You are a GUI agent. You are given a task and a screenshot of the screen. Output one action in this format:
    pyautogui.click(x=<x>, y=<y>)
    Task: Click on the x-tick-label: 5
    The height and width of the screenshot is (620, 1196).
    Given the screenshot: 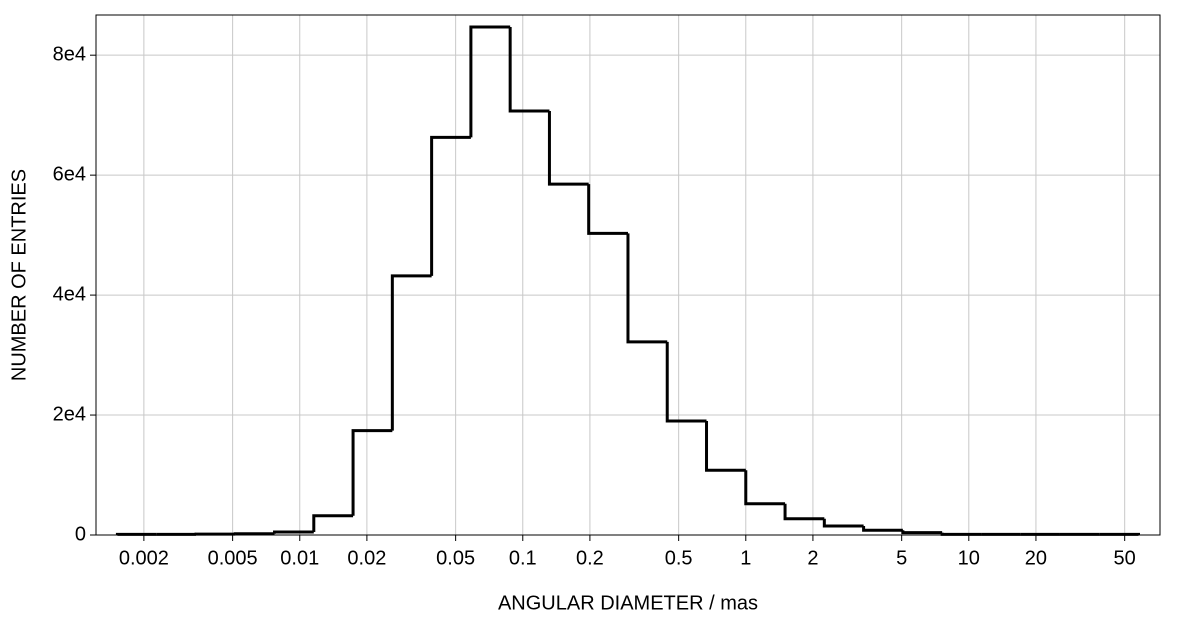 What is the action you would take?
    pyautogui.click(x=901, y=558)
    